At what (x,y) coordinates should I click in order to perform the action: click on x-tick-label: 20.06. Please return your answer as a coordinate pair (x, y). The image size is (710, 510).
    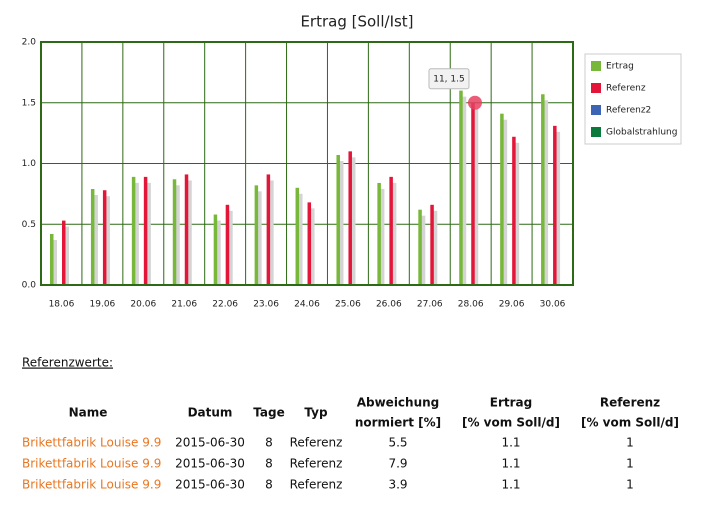
    Looking at the image, I should click on (143, 305).